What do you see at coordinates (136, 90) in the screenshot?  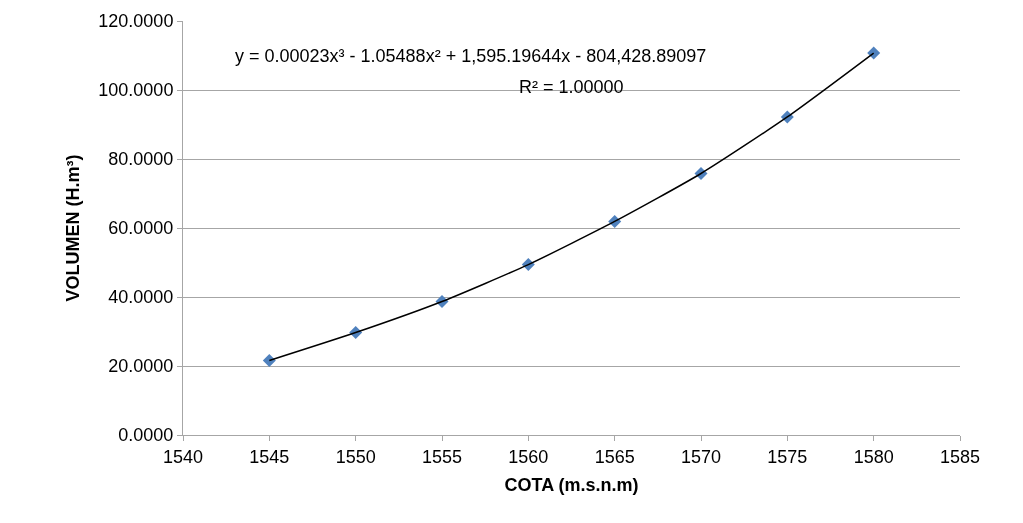 I see `y-tick-label: 100.0000` at bounding box center [136, 90].